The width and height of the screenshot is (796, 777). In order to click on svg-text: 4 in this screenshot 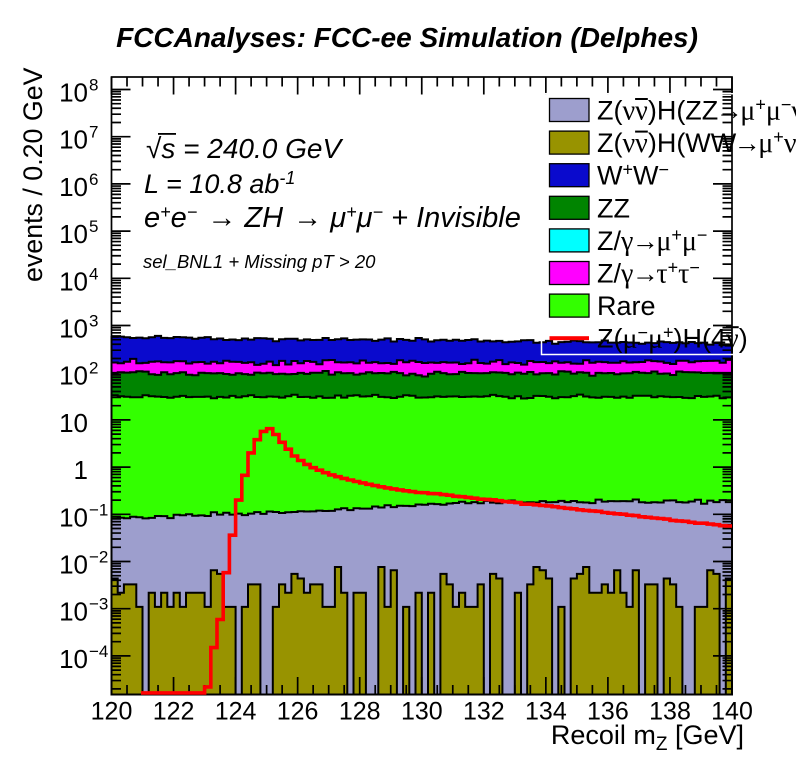, I will do `click(93, 273)`.